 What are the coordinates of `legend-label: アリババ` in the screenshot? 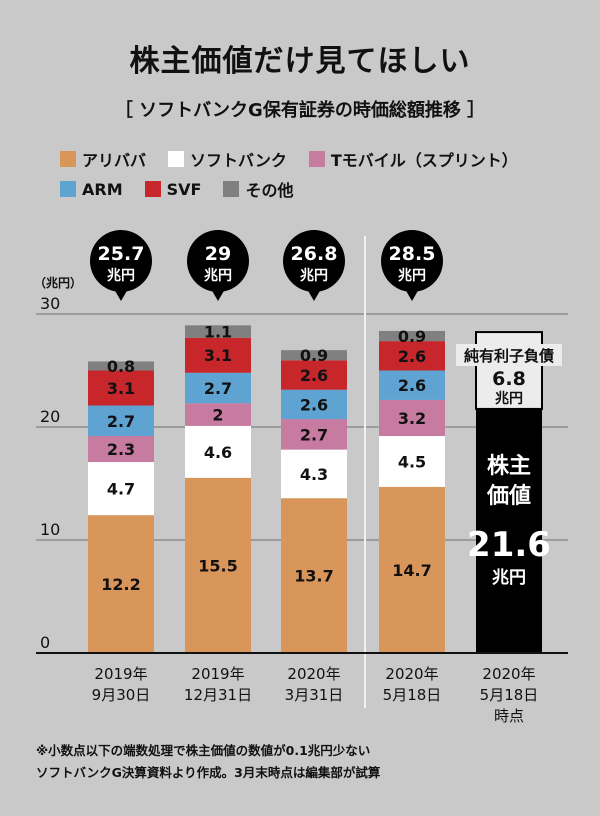 It's located at (114, 160).